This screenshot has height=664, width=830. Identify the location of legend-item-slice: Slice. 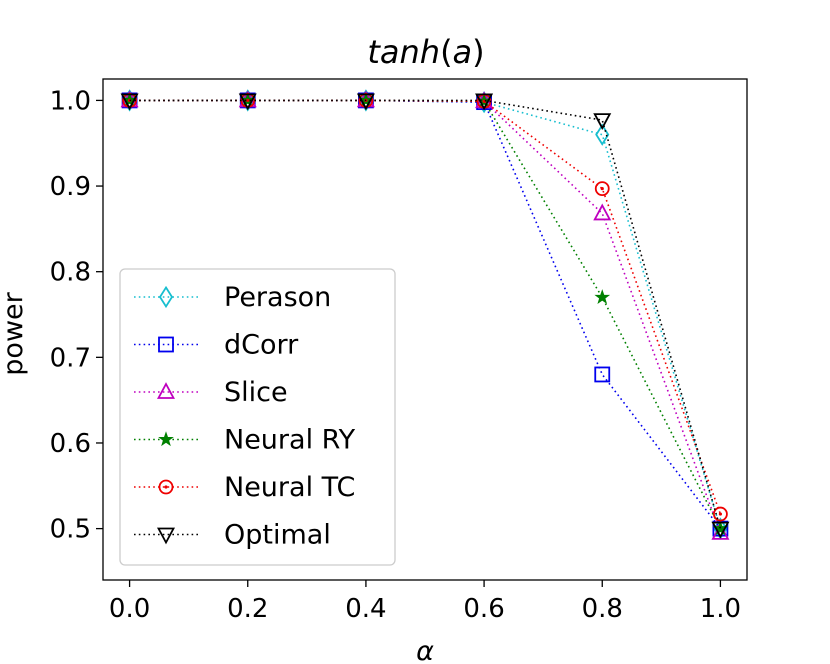
(211, 392).